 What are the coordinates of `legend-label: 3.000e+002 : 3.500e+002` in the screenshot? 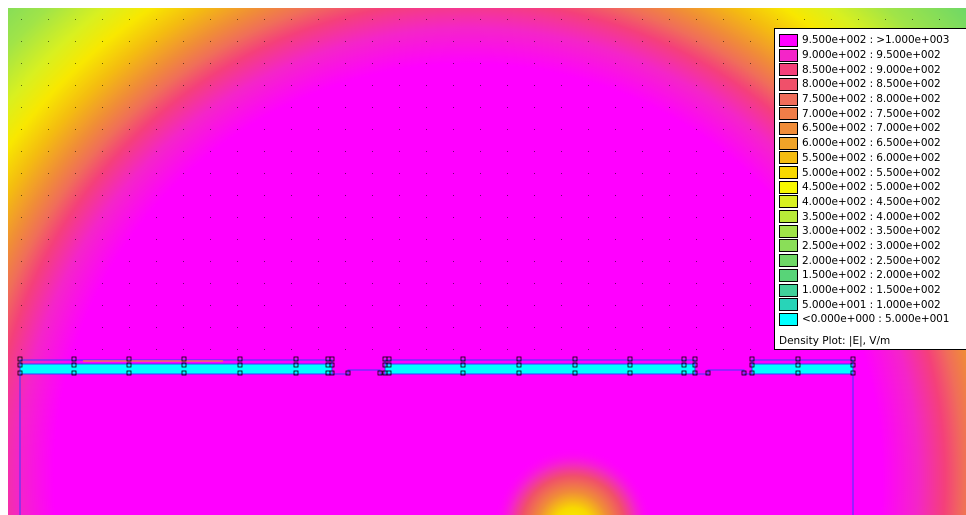 It's located at (871, 231).